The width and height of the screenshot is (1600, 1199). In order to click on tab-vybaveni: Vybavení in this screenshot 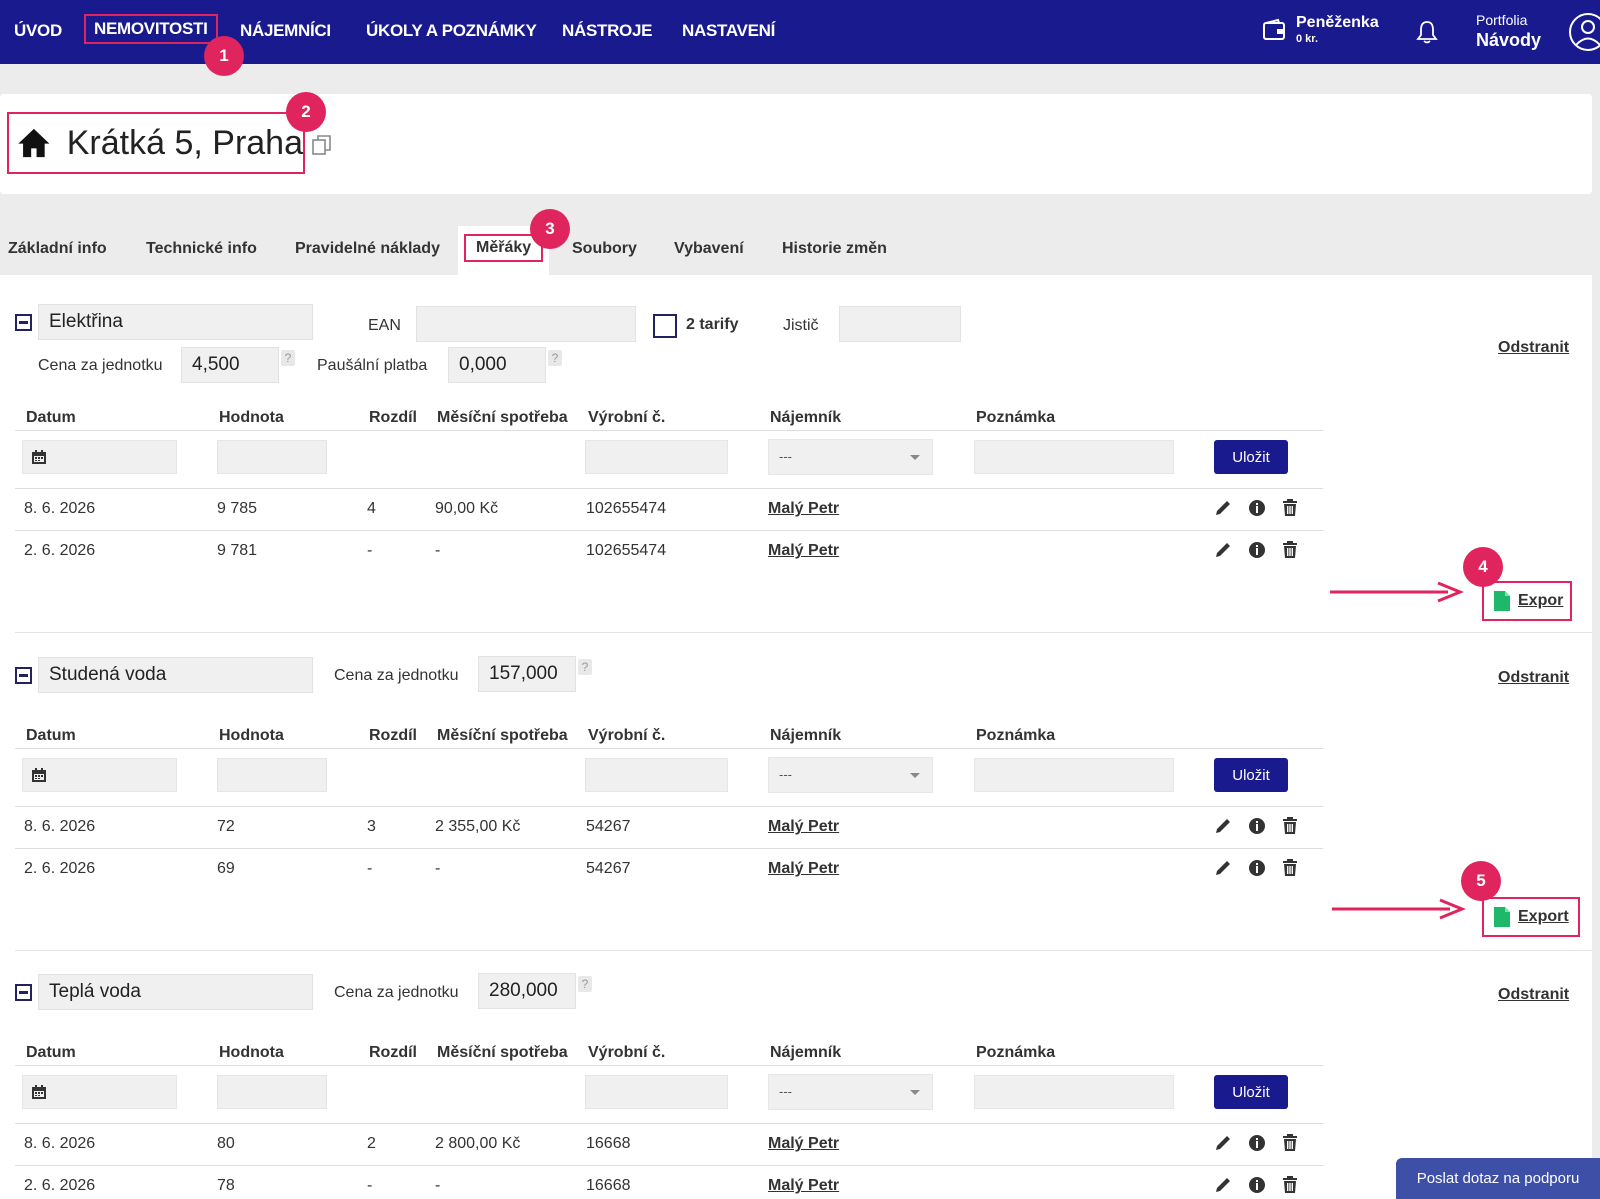, I will do `click(709, 248)`.